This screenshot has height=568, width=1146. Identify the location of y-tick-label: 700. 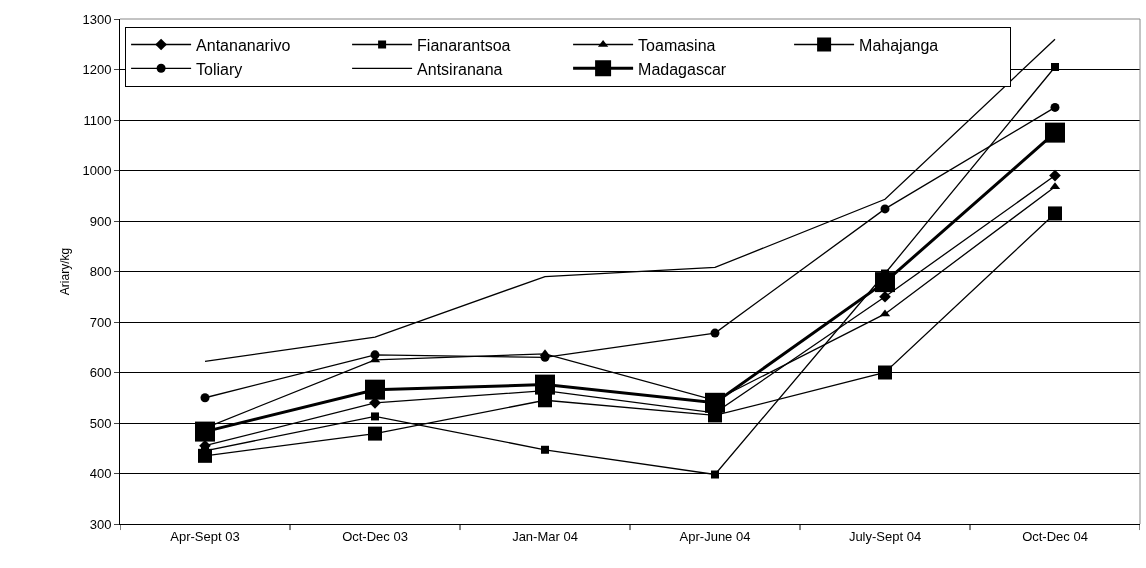
(100, 322).